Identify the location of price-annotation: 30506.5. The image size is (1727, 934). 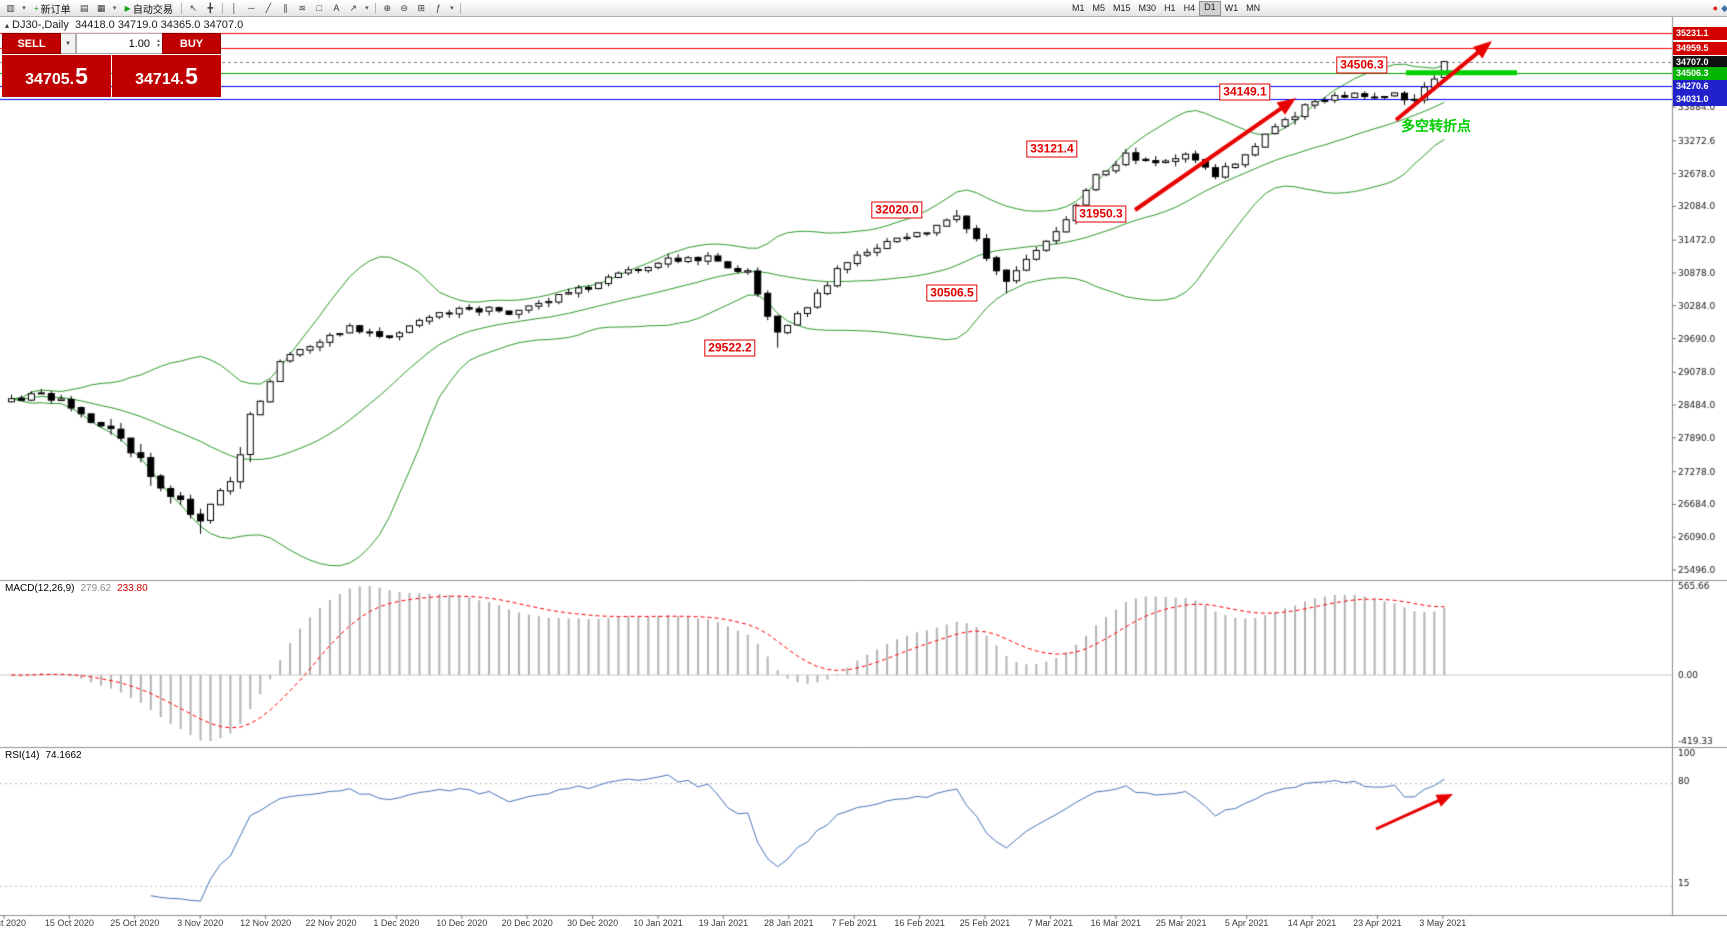
(952, 293).